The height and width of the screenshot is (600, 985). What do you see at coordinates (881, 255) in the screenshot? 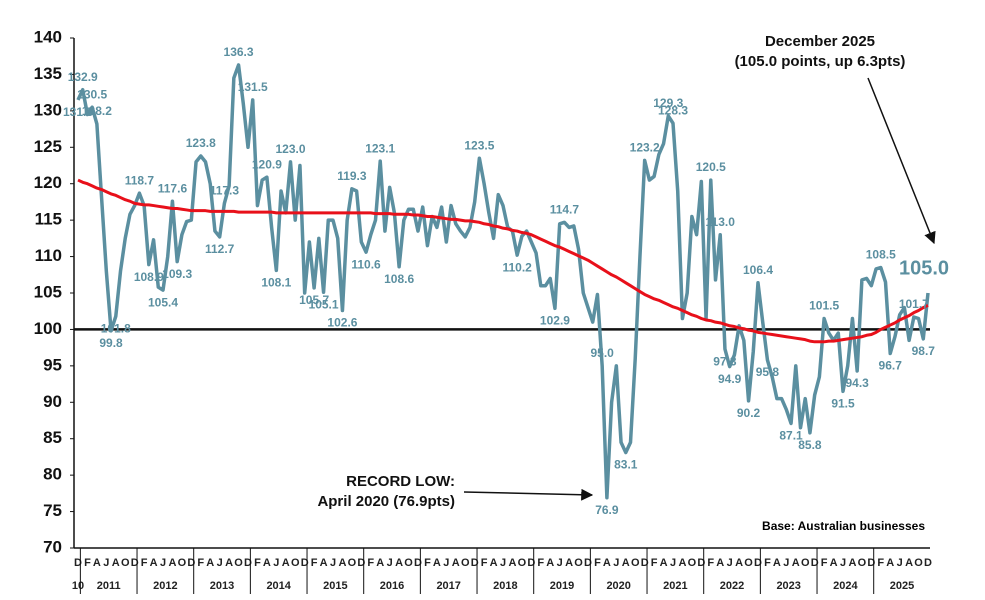
I see `data-label: 108.5` at bounding box center [881, 255].